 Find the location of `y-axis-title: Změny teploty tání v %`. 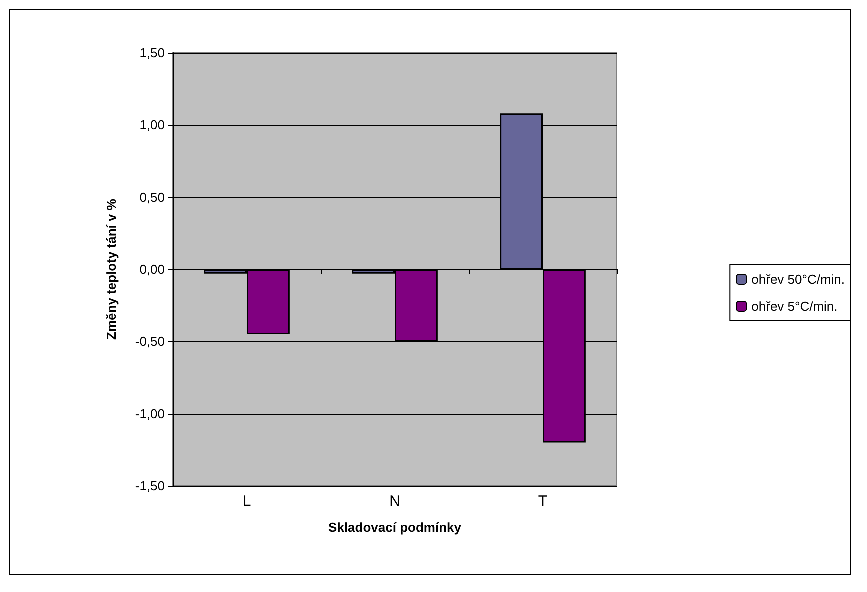

y-axis-title: Změny teploty tání v % is located at coordinates (111, 269).